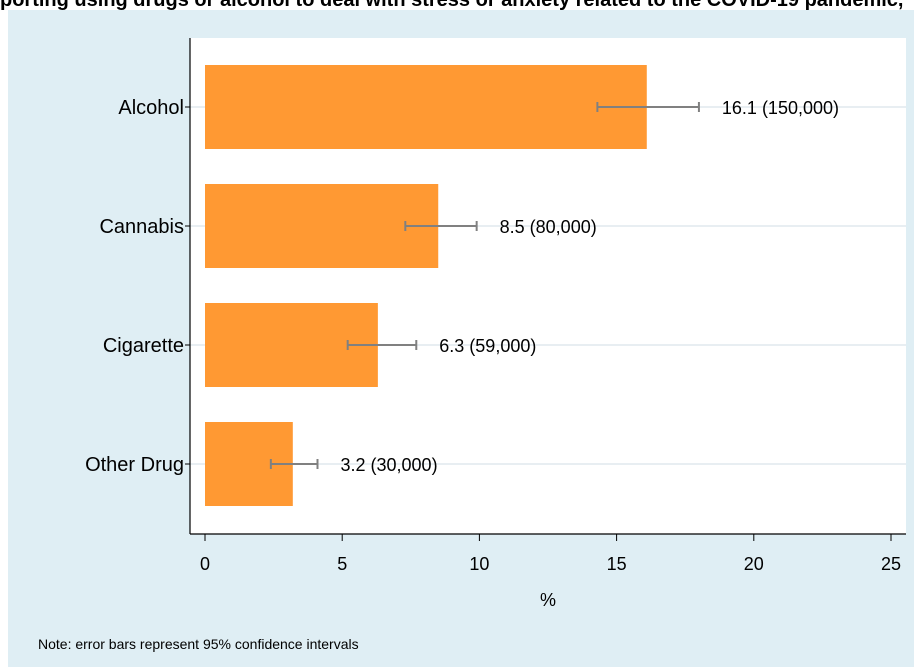 The height and width of the screenshot is (669, 917). Describe the element at coordinates (141, 227) in the screenshot. I see `y-tick-label-cannabis: Cannabis` at that location.